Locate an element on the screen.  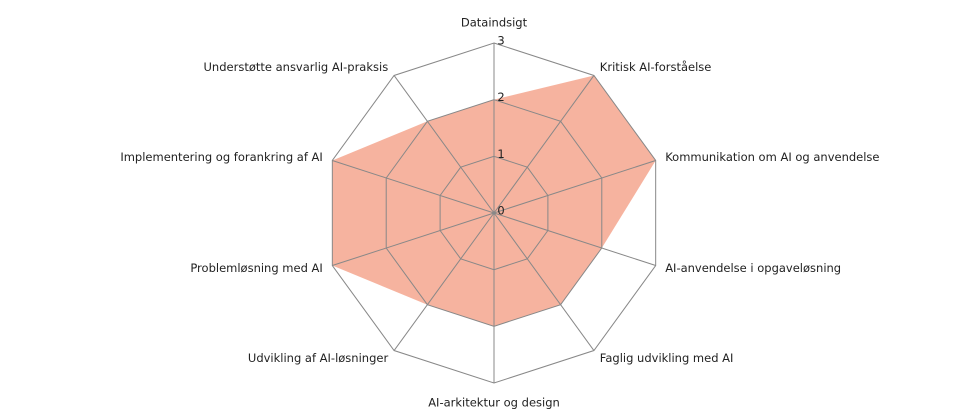
category-label: AI-anvendelse i opgaveløsning is located at coordinates (753, 268).